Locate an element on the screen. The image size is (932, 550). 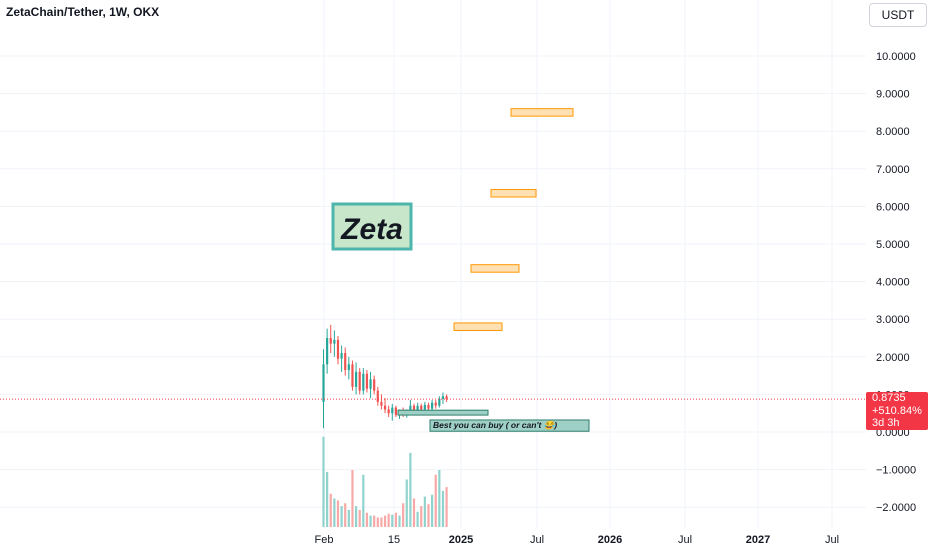
time-tick-label: 2025 is located at coordinates (461, 540).